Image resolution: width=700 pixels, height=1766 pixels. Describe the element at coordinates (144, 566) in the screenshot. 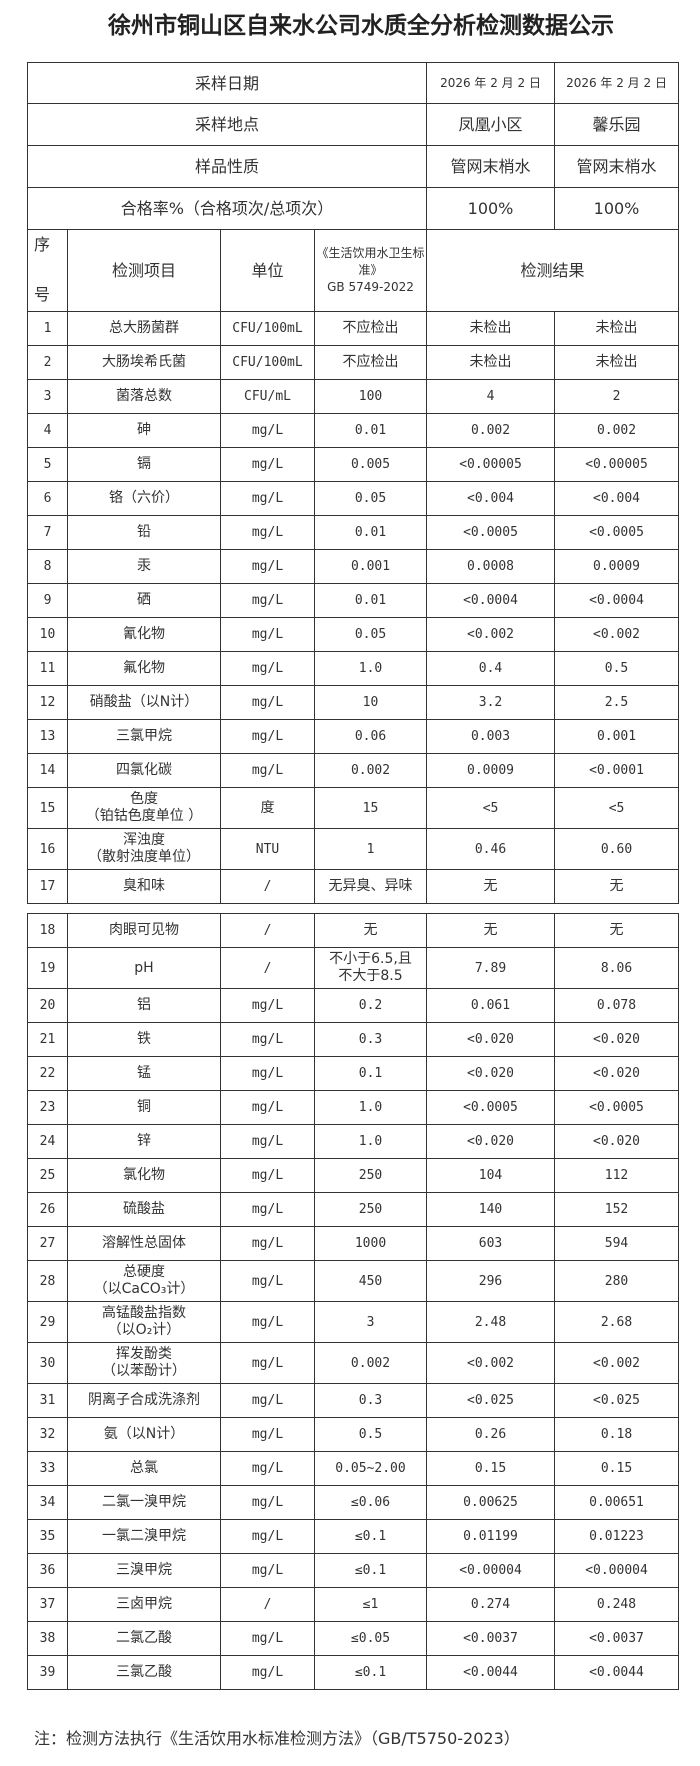

I see `cell-item: 汞` at that location.